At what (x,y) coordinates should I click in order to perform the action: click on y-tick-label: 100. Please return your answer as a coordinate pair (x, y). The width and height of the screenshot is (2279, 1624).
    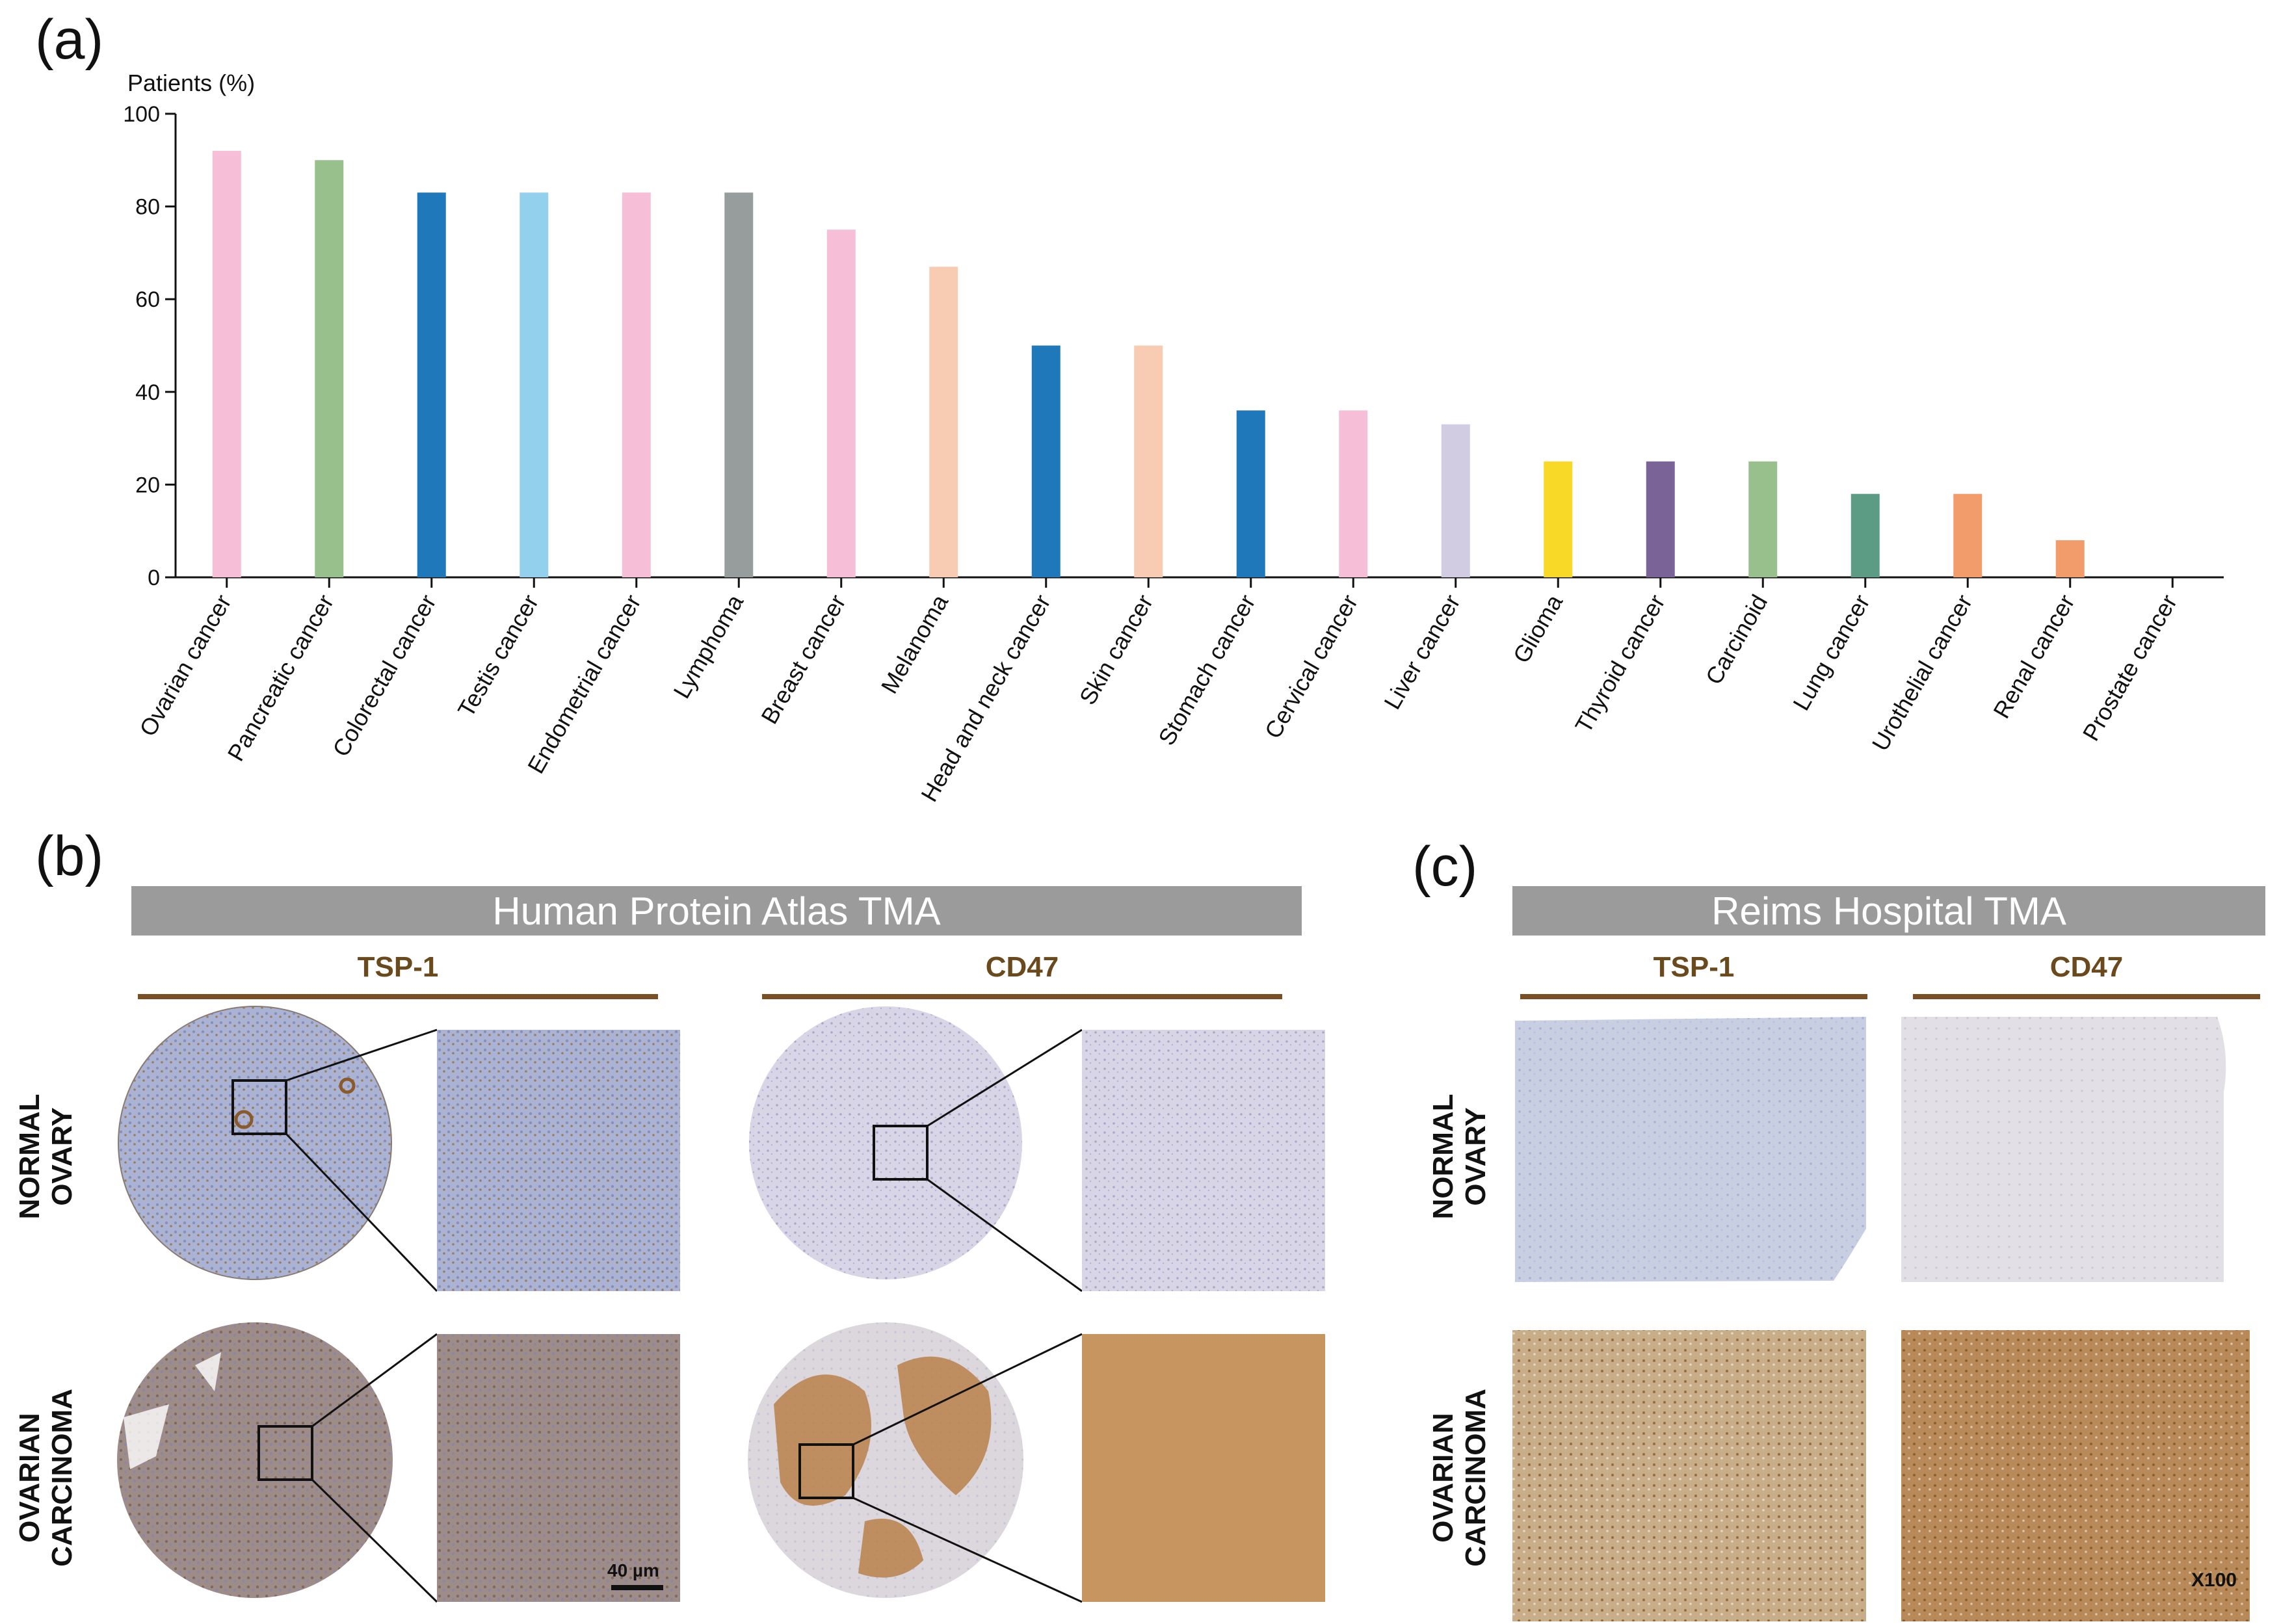
    Looking at the image, I should click on (142, 114).